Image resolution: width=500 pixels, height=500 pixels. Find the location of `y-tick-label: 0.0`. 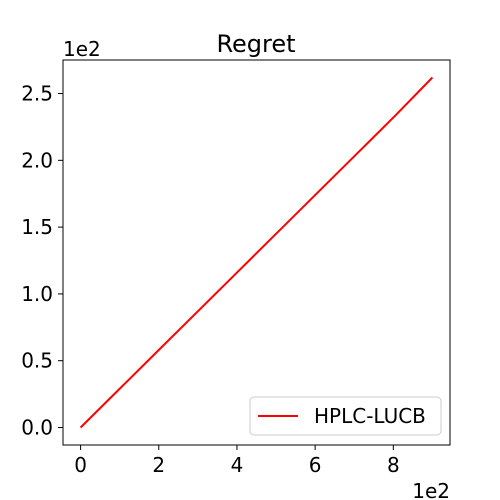

y-tick-label: 0.0 is located at coordinates (37, 428).